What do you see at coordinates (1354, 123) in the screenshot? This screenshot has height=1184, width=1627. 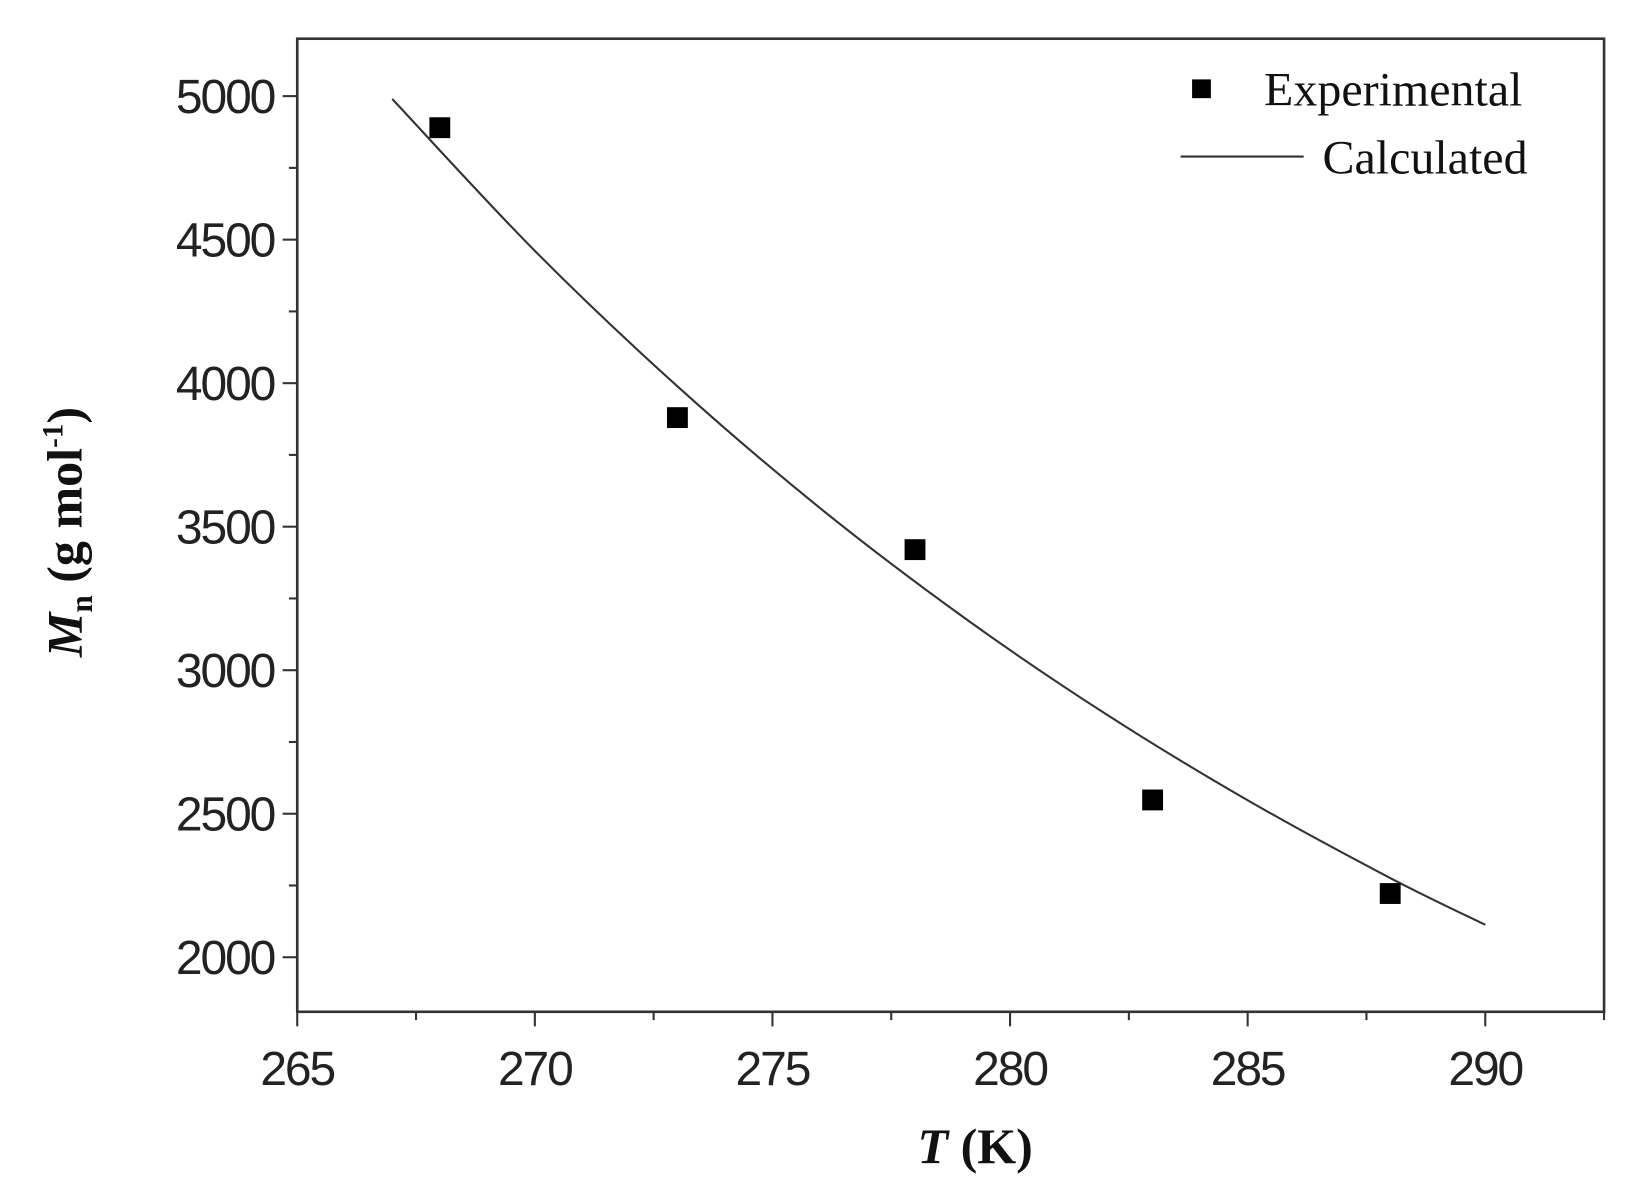 I see `legend: Experimental Calculated` at bounding box center [1354, 123].